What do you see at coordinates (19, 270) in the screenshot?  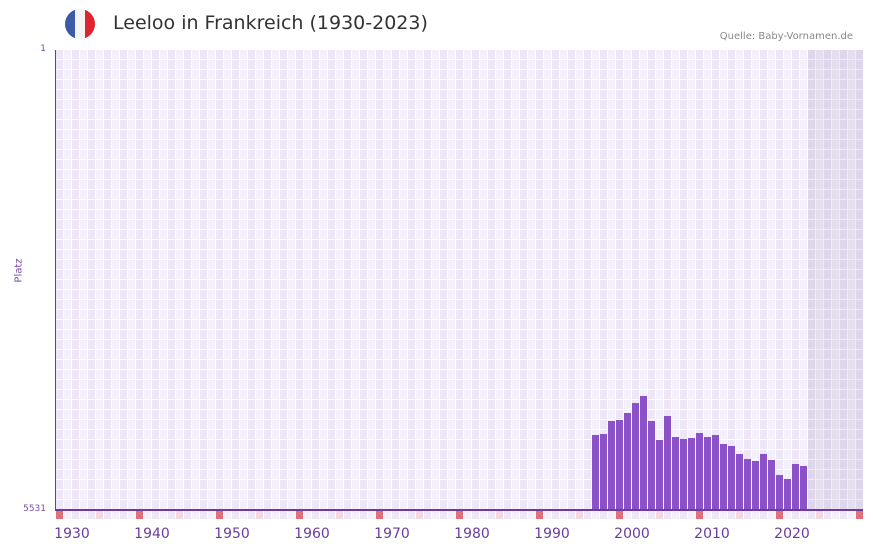 I see `y-axis-title: Platz` at bounding box center [19, 270].